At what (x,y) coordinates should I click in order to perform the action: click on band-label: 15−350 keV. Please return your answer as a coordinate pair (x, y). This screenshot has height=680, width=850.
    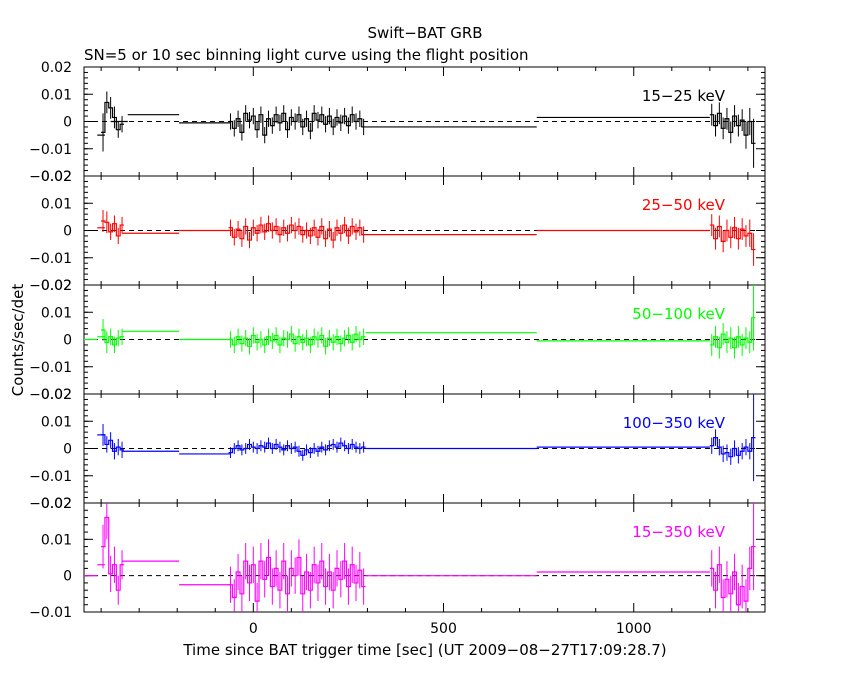
    Looking at the image, I should click on (678, 532).